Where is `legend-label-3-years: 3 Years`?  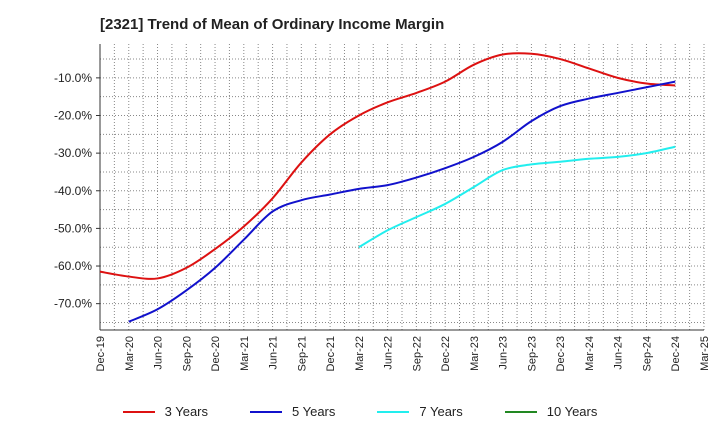
legend-label-3-years: 3 Years is located at coordinates (186, 411).